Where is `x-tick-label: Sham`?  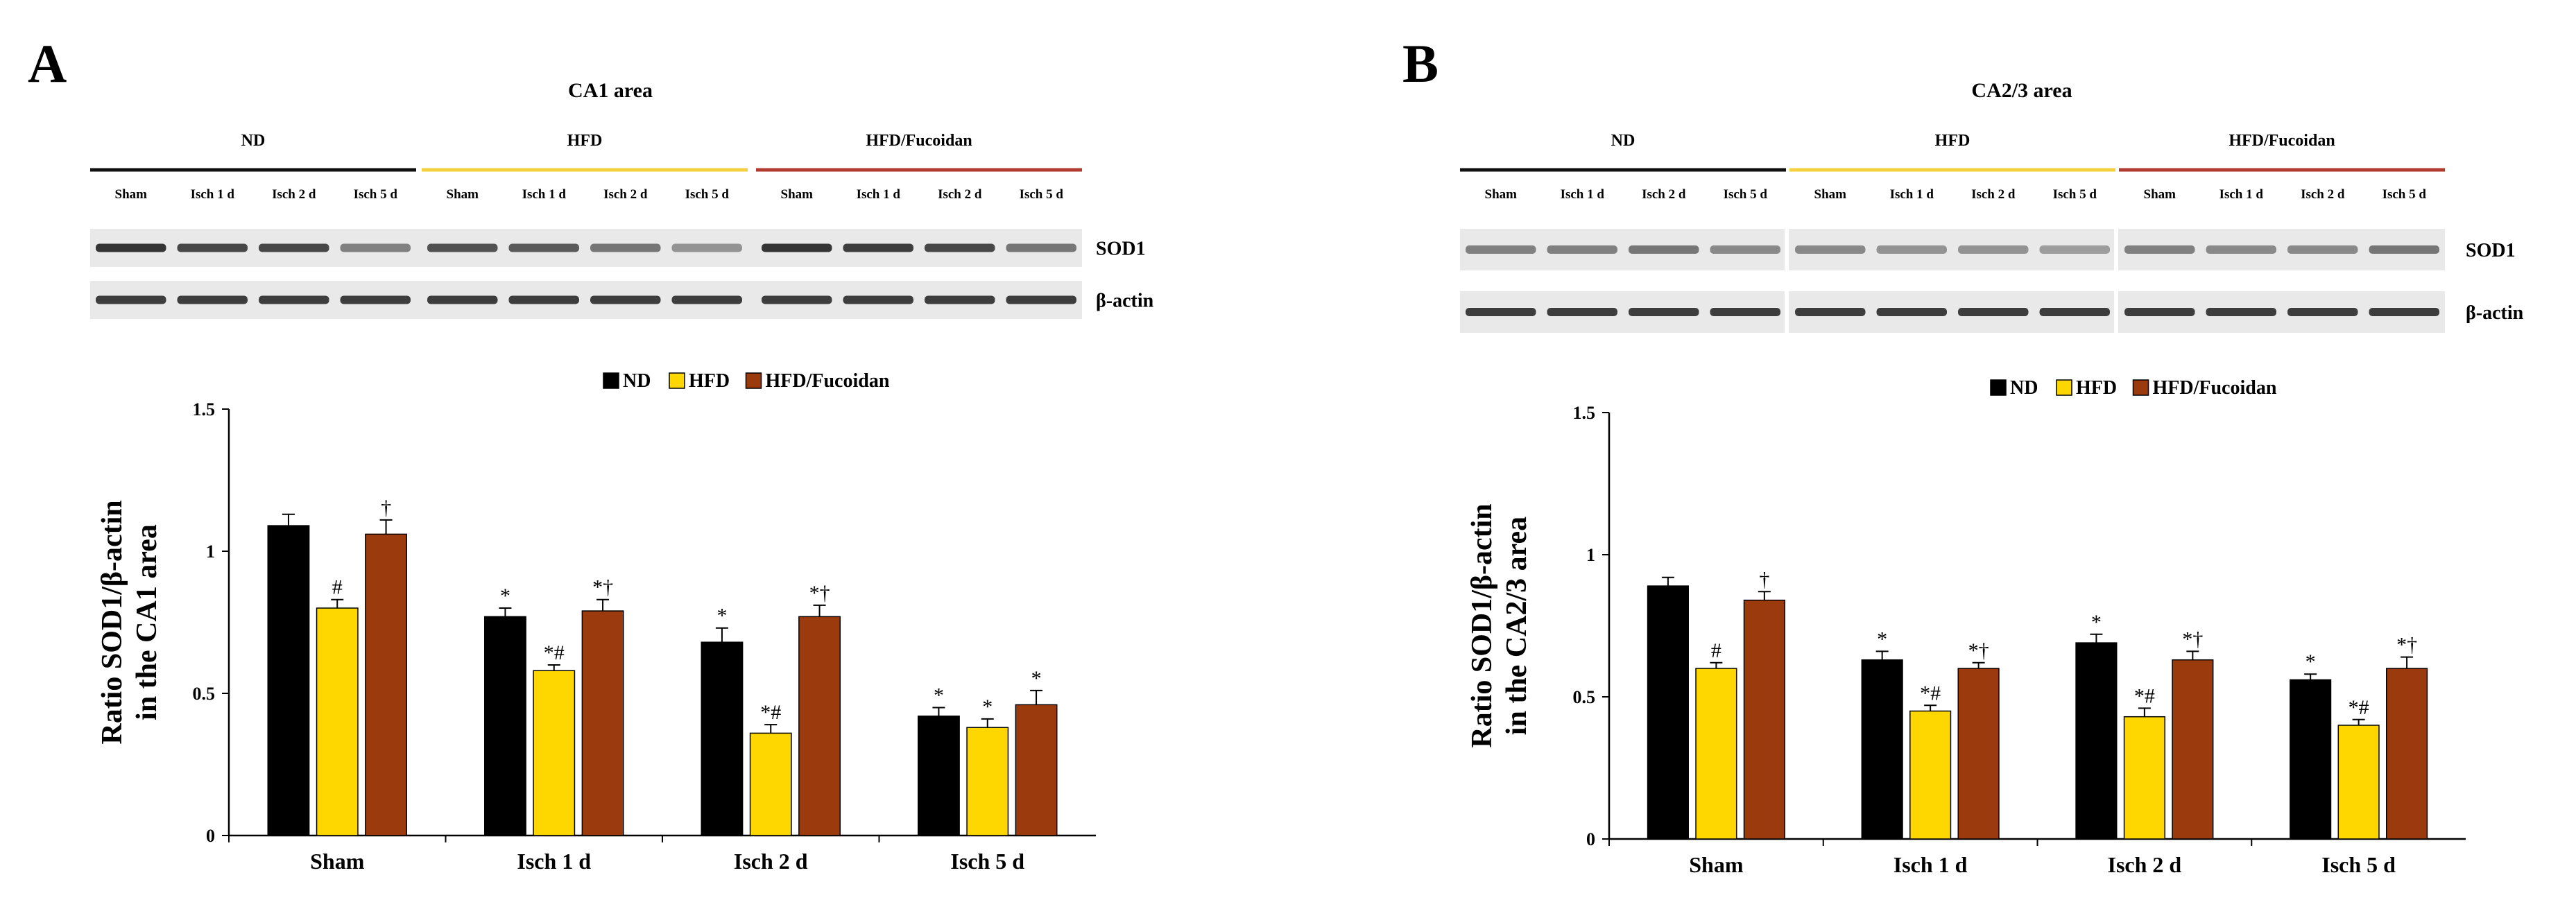 x-tick-label: Sham is located at coordinates (1716, 864).